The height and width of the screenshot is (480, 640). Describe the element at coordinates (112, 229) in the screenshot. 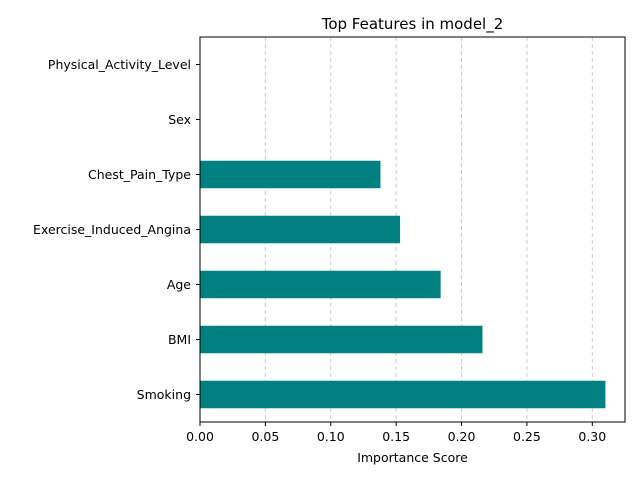

I see `y-tick-label: Exercise_Induced_Angina` at that location.